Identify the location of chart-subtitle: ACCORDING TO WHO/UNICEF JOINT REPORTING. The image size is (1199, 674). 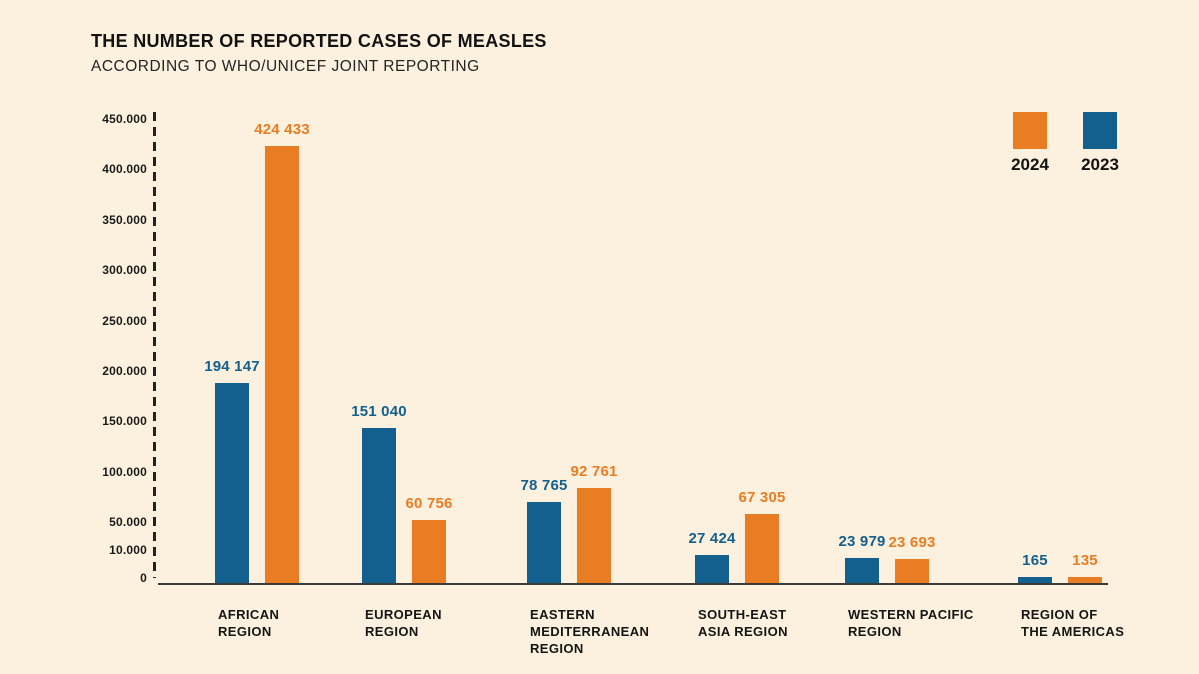
(285, 66).